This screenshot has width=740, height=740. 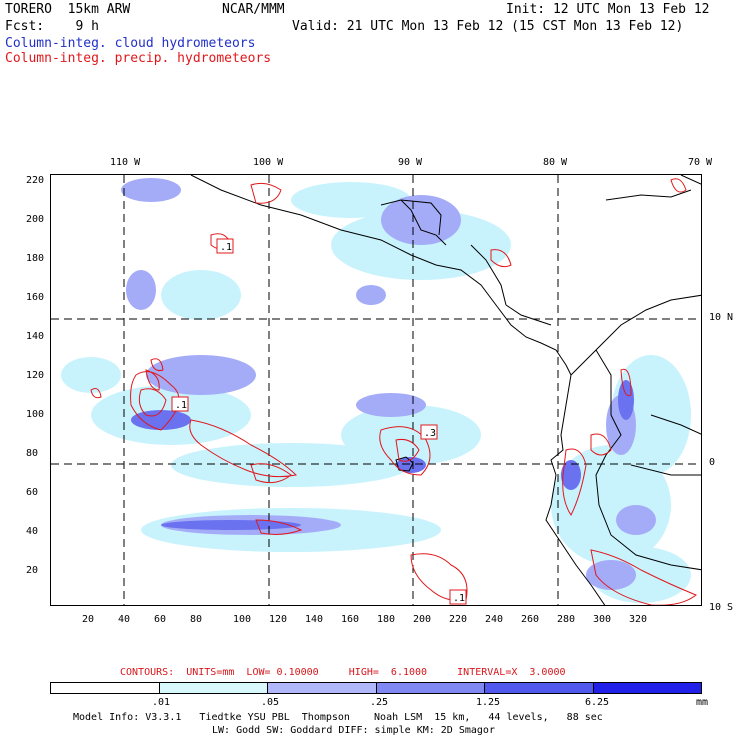 I want to click on x-tick: 200, so click(x=422, y=619).